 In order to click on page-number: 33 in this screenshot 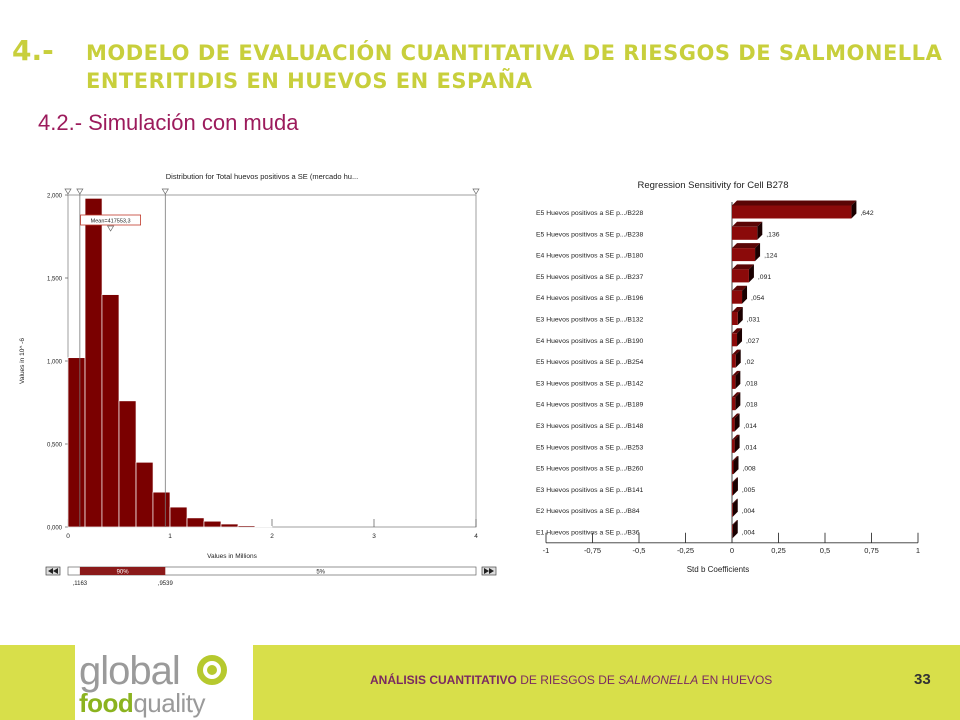, I will do `click(922, 679)`.